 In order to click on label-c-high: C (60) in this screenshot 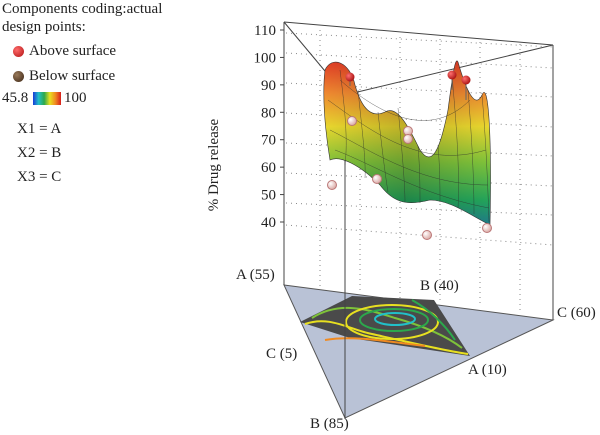, I will do `click(576, 313)`.